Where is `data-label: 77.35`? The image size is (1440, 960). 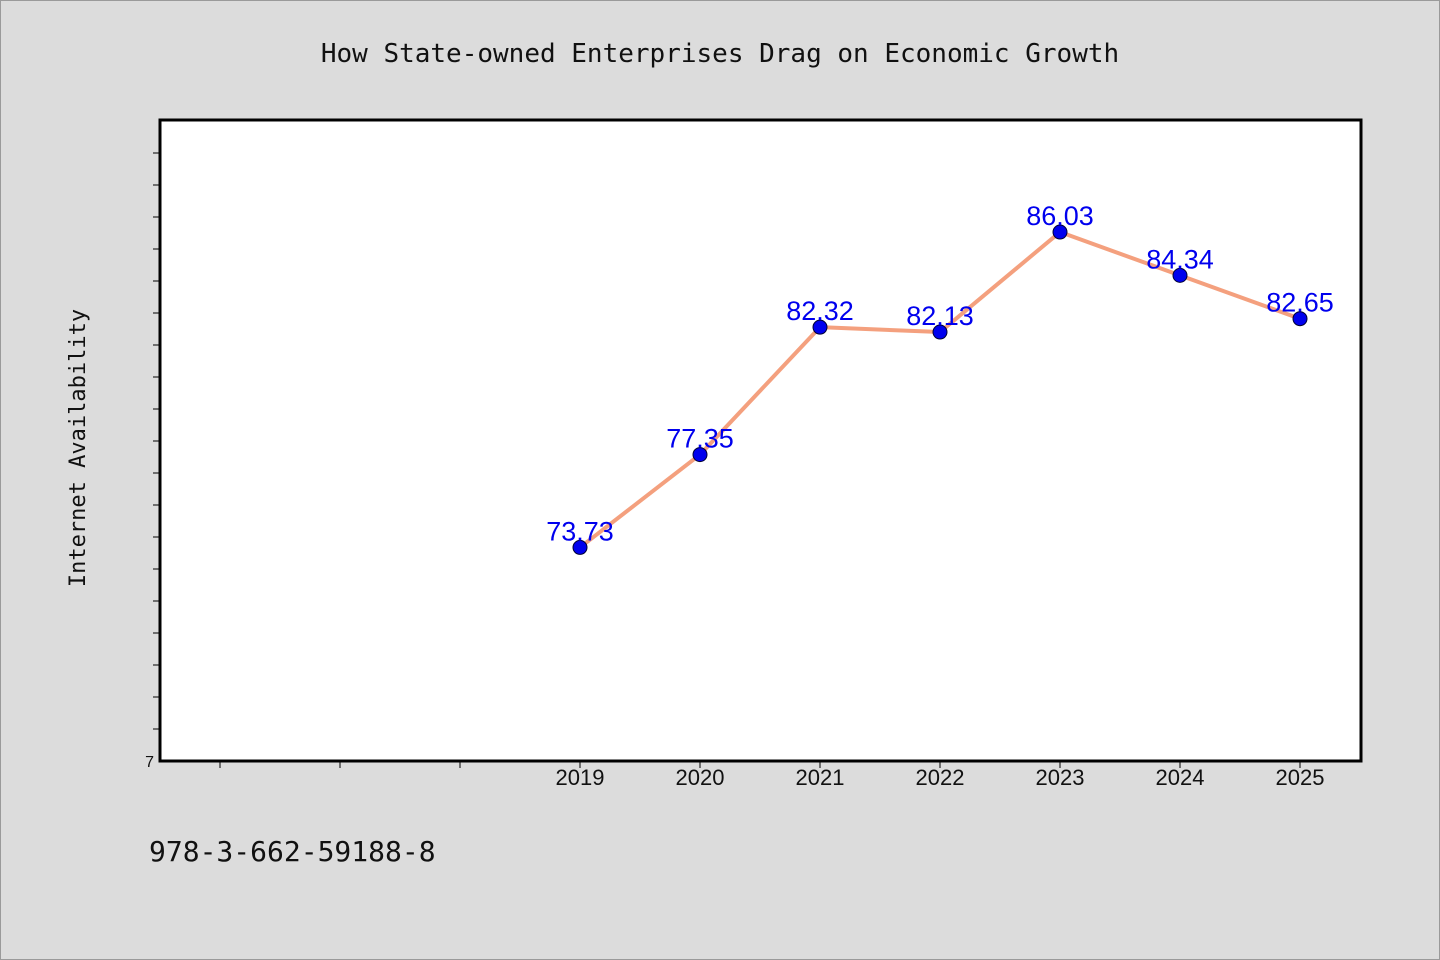 data-label: 77.35 is located at coordinates (700, 439).